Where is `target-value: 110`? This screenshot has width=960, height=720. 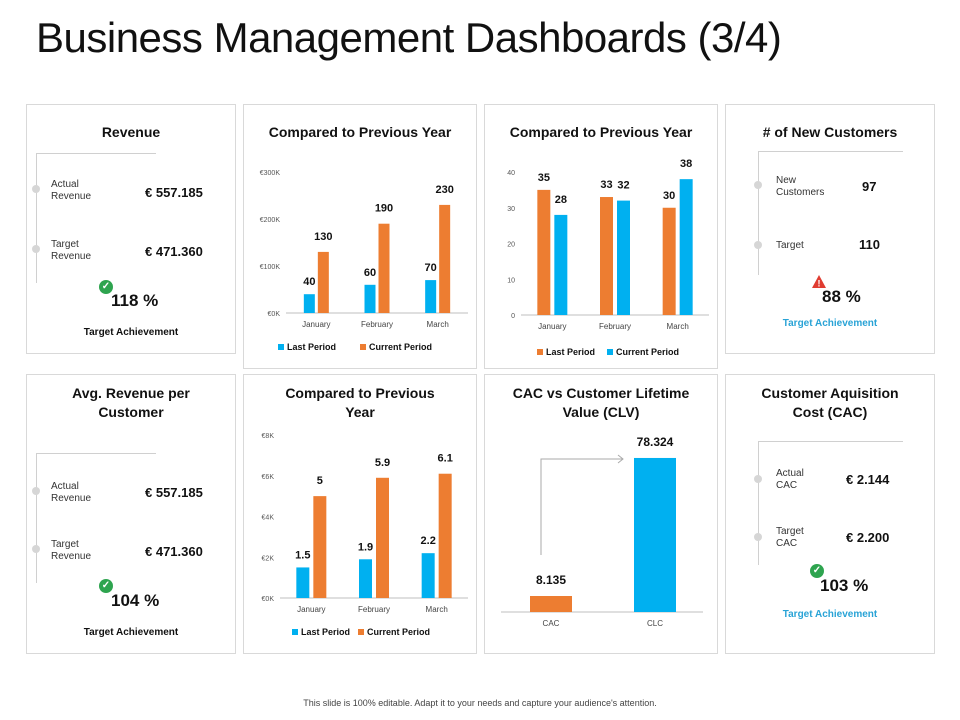
target-value: 110 is located at coordinates (869, 244).